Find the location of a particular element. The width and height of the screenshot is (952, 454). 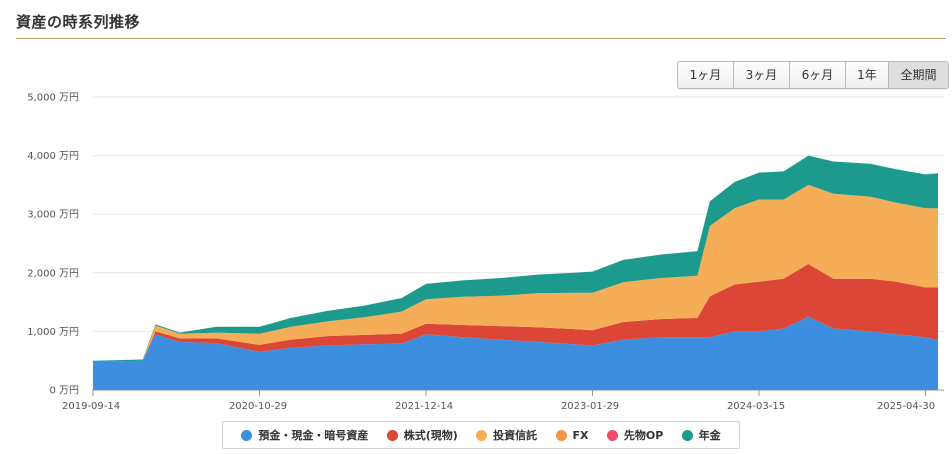

y-tick-label: 5,000 万円 is located at coordinates (53, 98).